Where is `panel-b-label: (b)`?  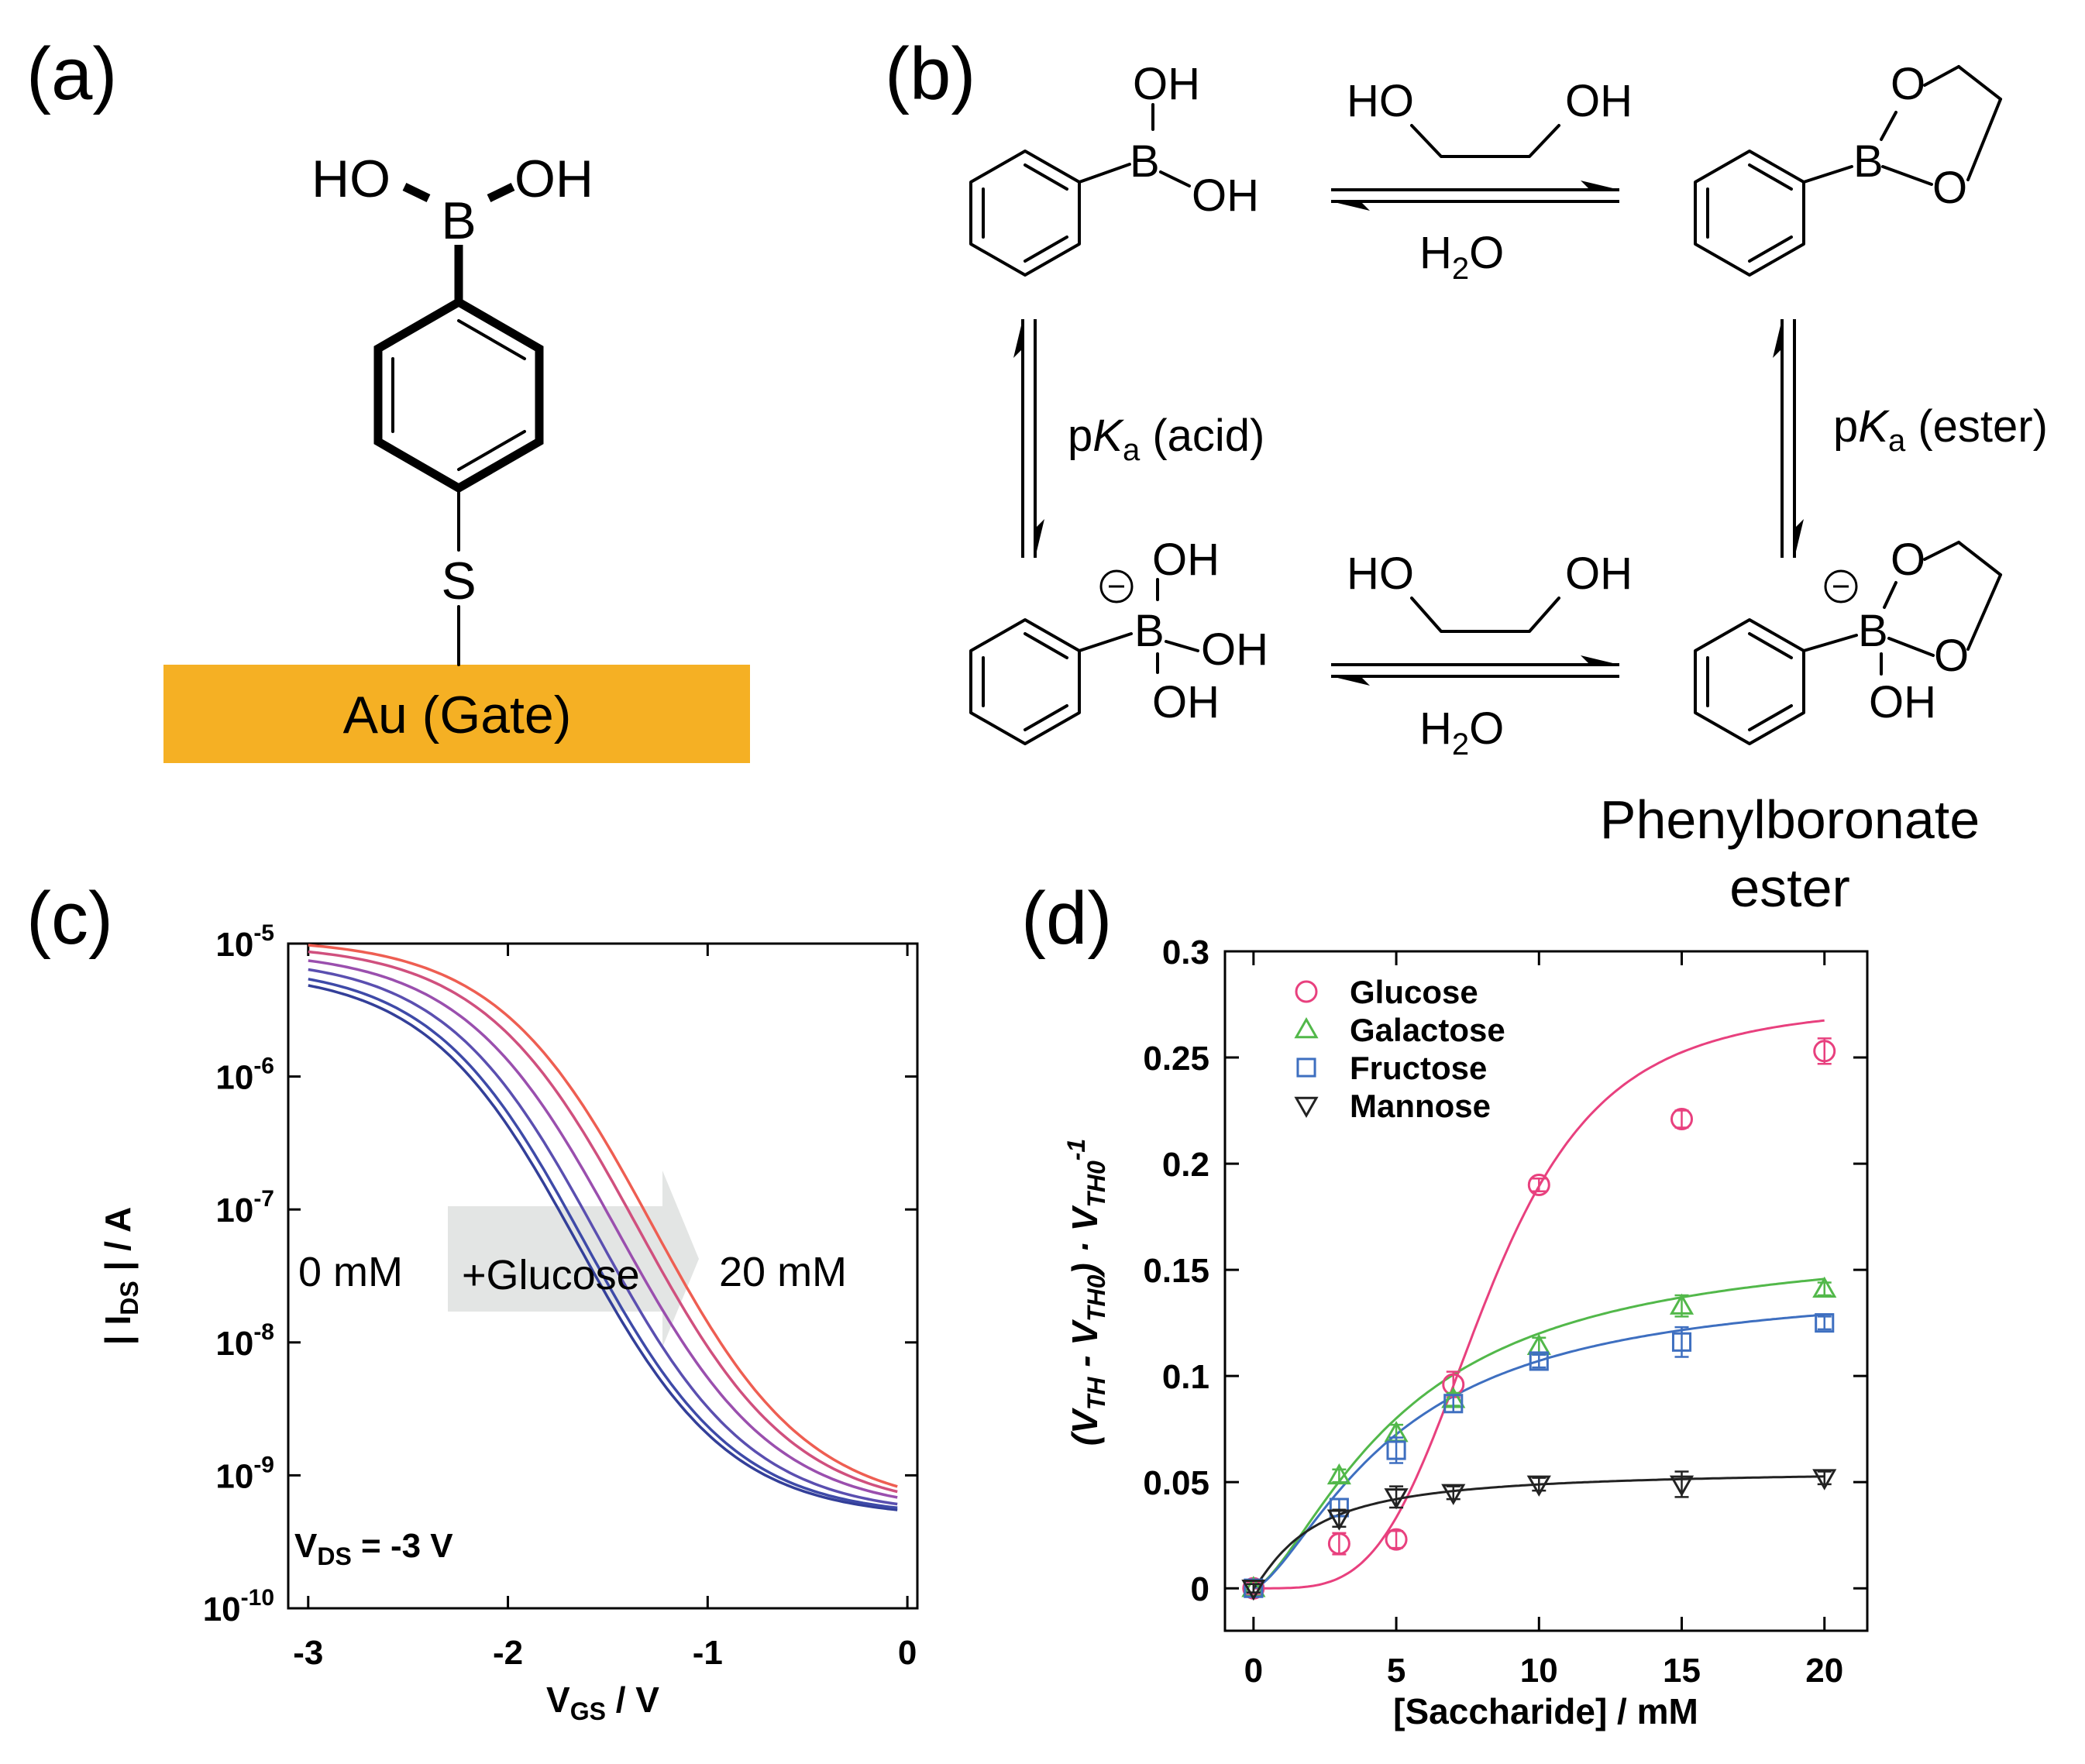
panel-b-label: (b) is located at coordinates (930, 74).